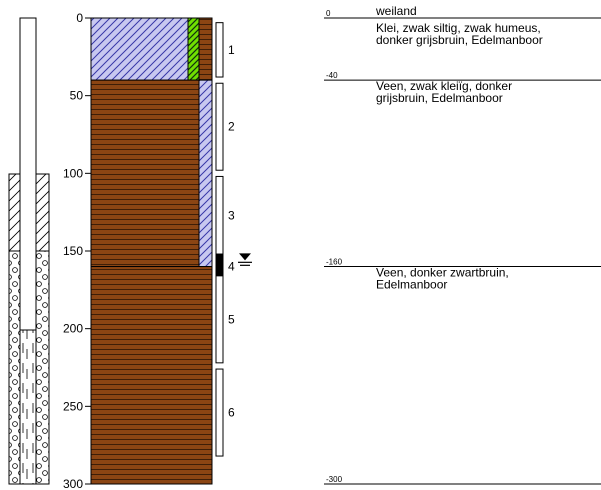 This screenshot has height=490, width=601. I want to click on sample-label: 2, so click(231, 127).